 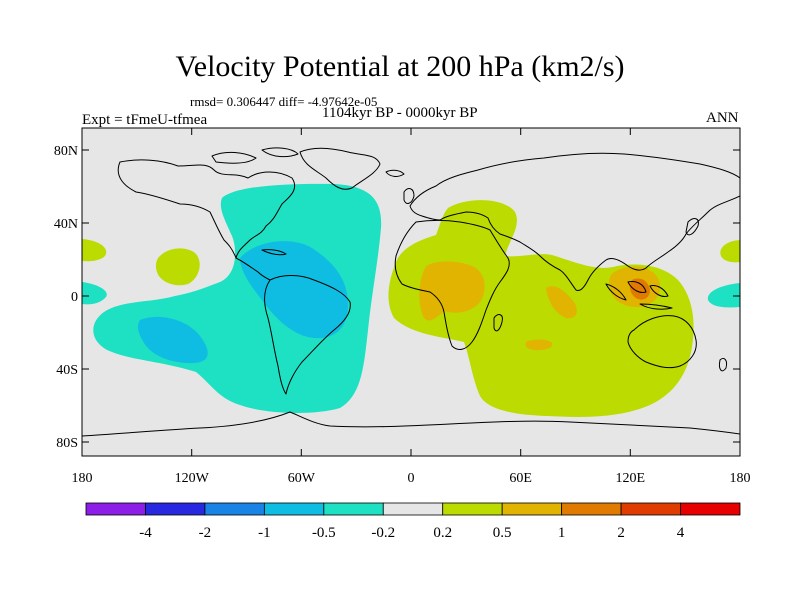 What do you see at coordinates (452, 291) in the screenshot?
I see `contour-pos-mid-africa` at bounding box center [452, 291].